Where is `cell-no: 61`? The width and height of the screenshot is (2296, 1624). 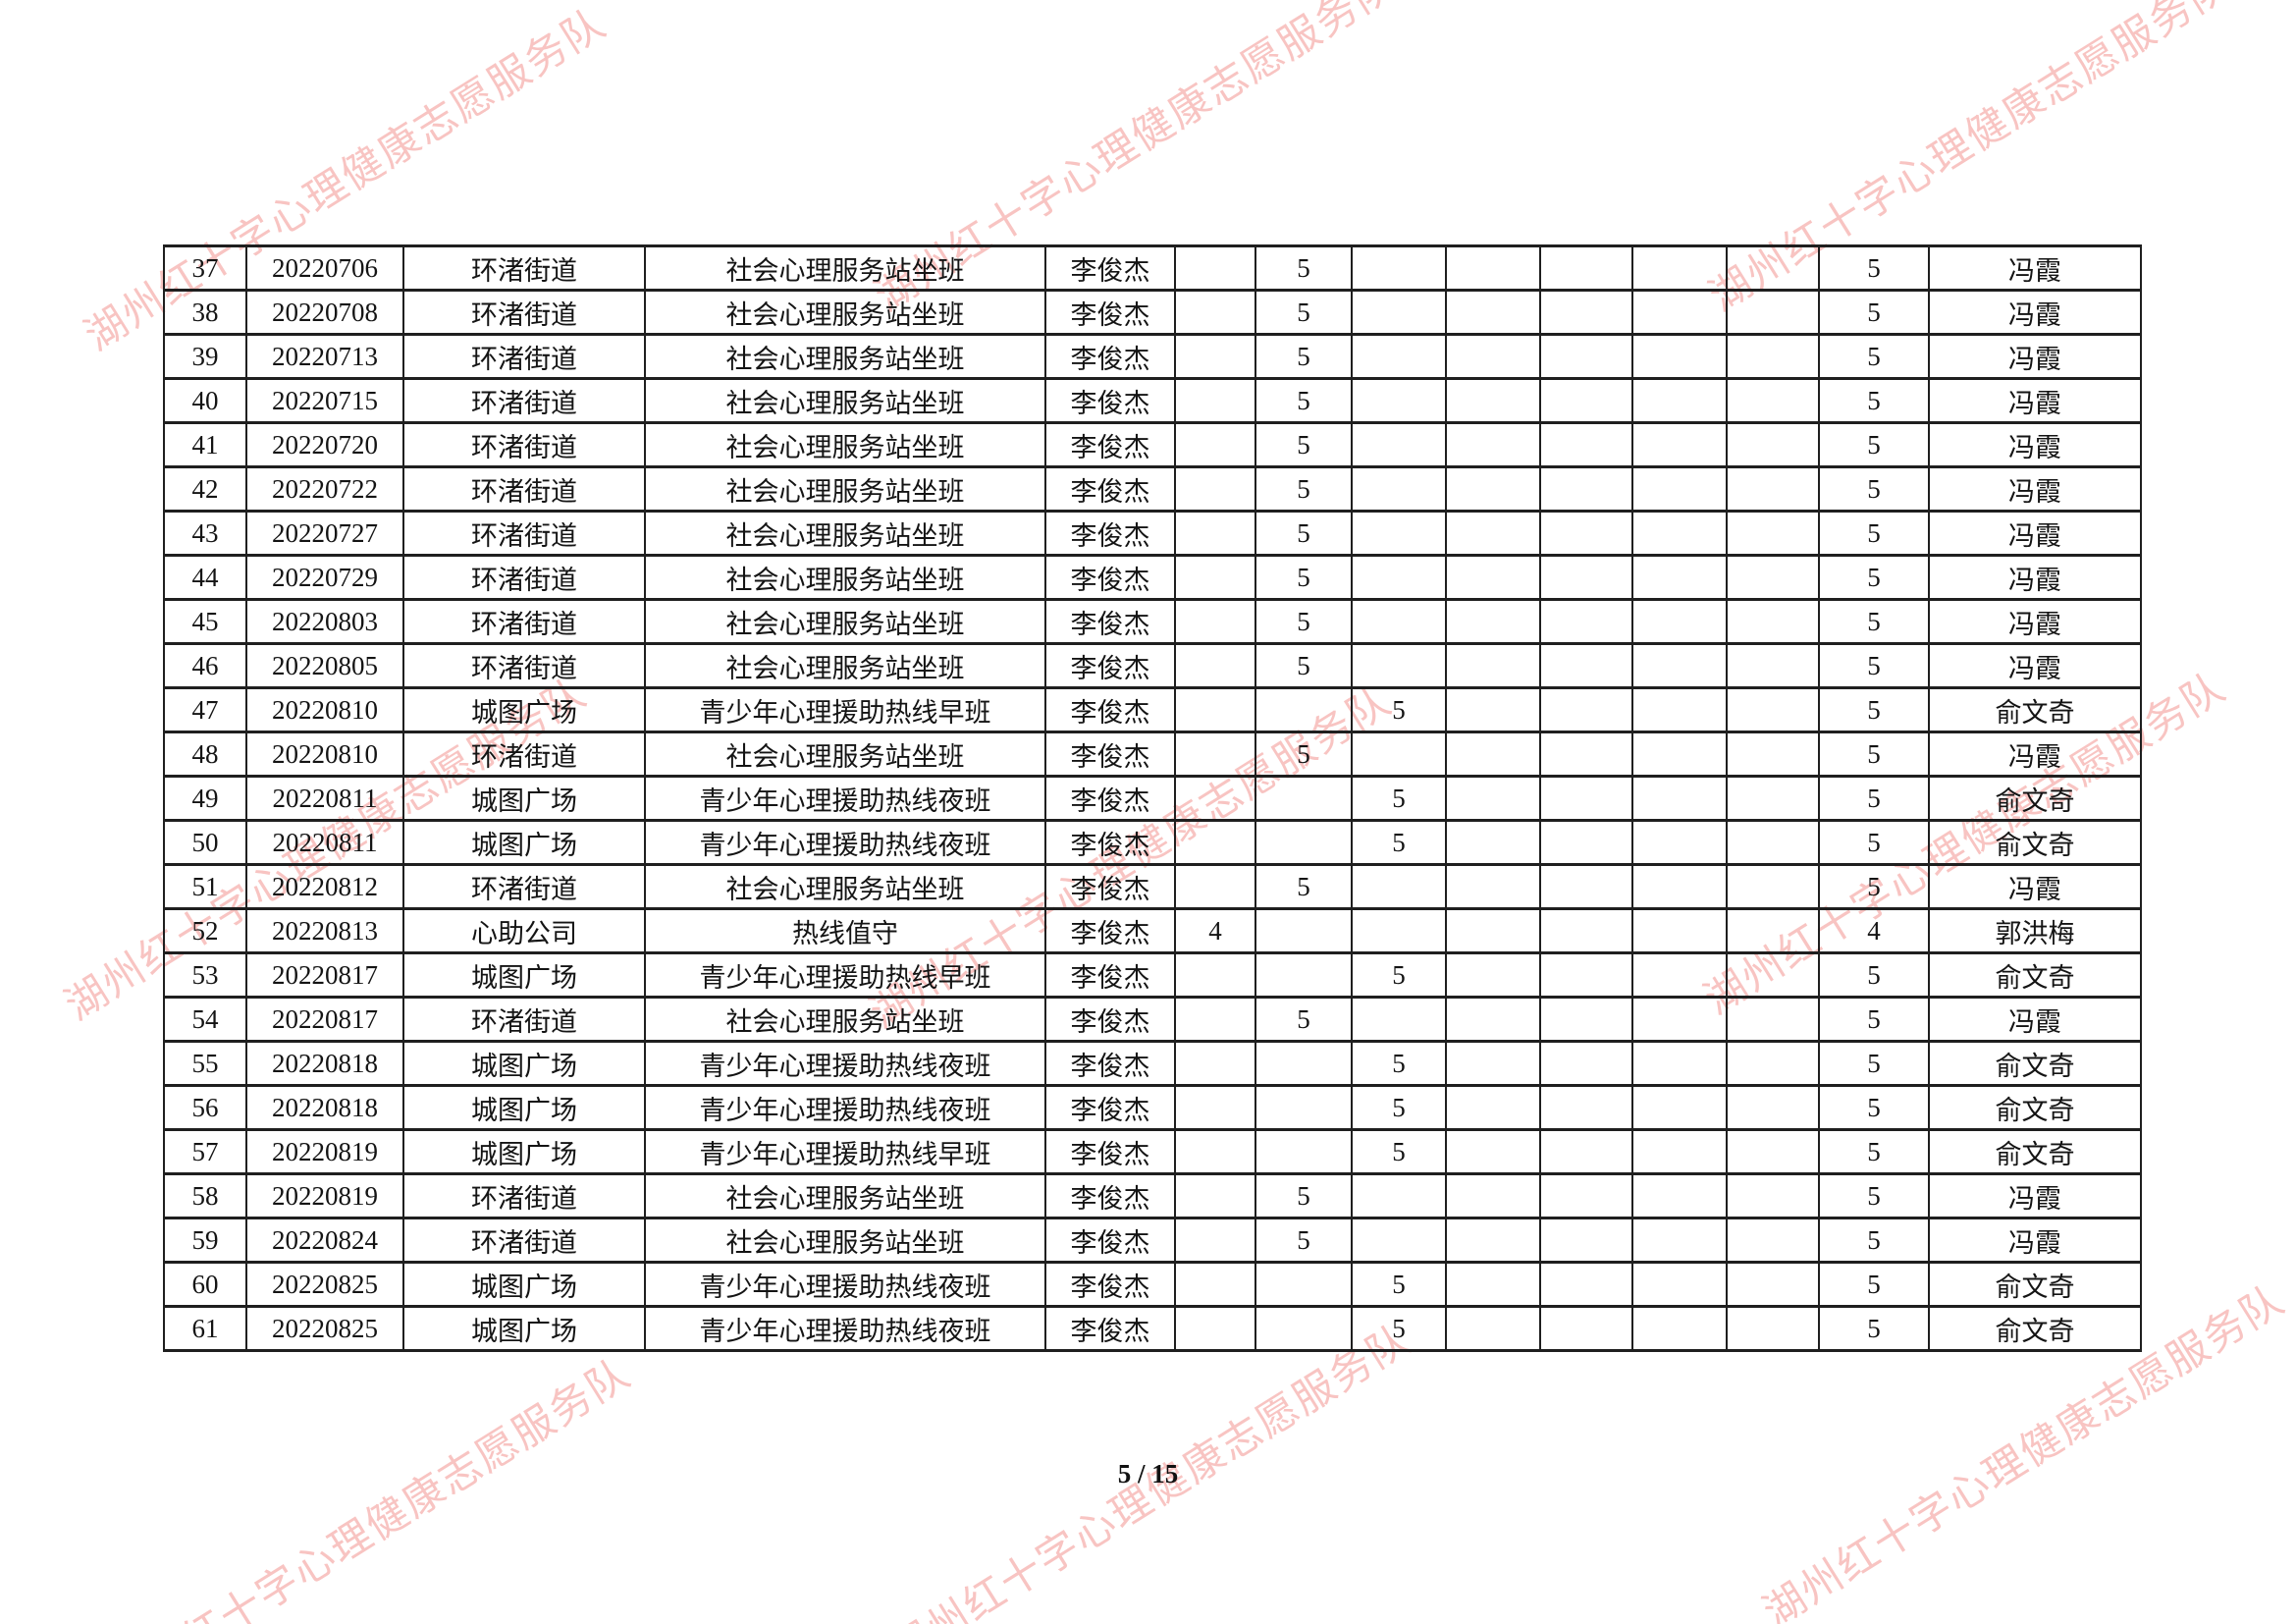 cell-no: 61 is located at coordinates (205, 1328).